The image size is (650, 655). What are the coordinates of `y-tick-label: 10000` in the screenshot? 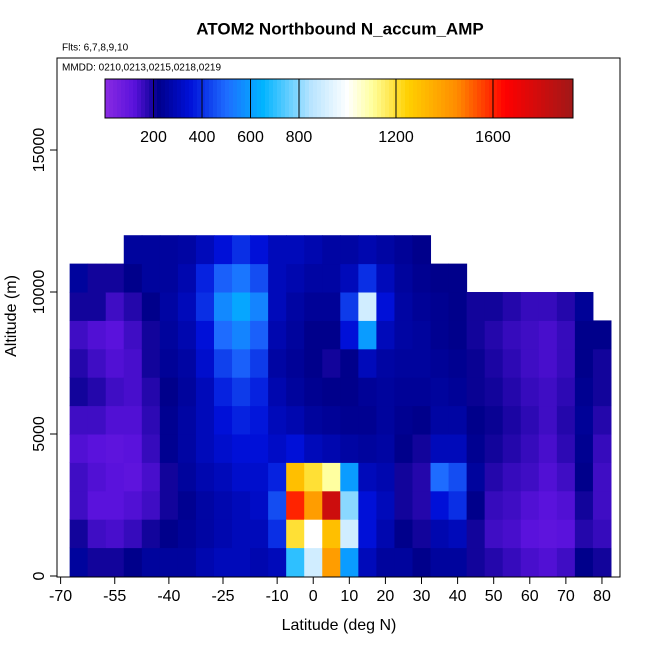 It's located at (39, 292).